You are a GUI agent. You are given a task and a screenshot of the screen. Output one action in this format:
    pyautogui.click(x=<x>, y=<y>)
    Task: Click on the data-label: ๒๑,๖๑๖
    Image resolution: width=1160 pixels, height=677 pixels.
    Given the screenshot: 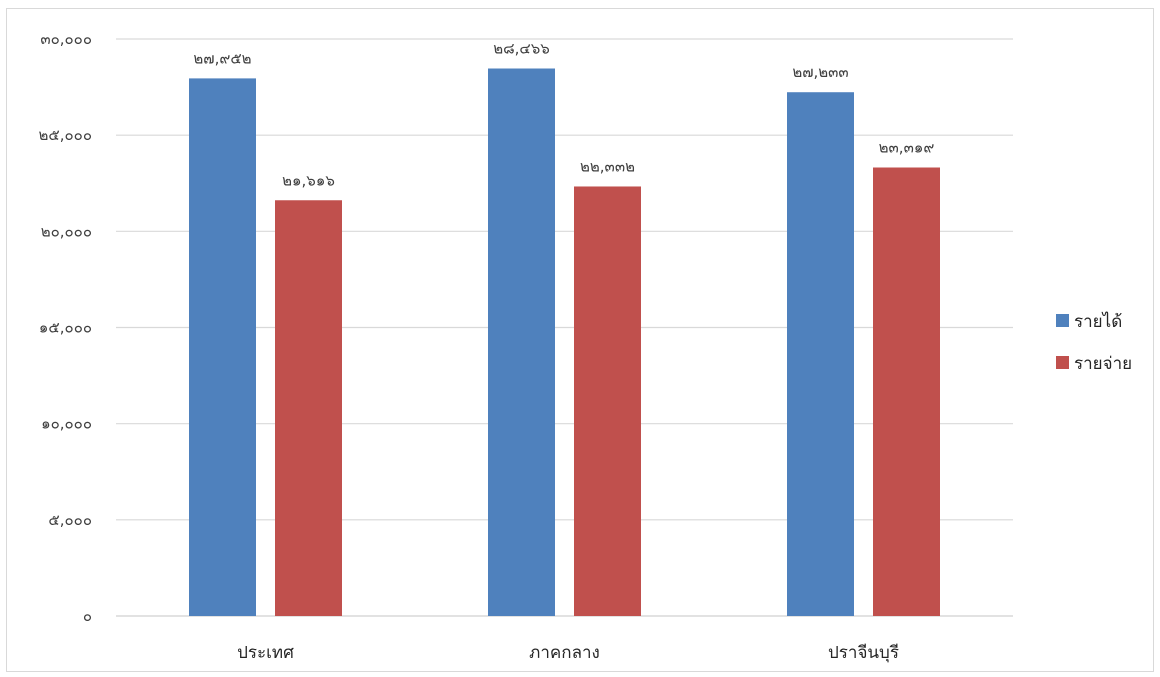 What is the action you would take?
    pyautogui.click(x=308, y=180)
    